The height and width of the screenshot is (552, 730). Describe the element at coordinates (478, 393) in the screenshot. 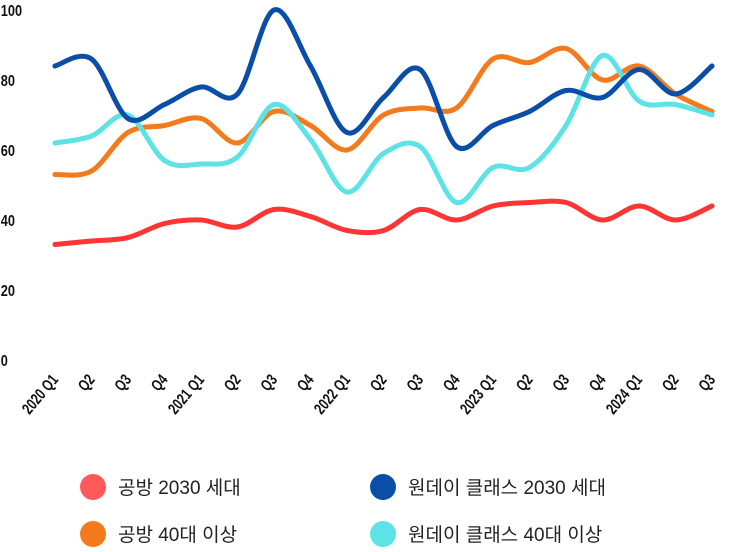

I see `x-tick-label: 2023 Q1` at that location.